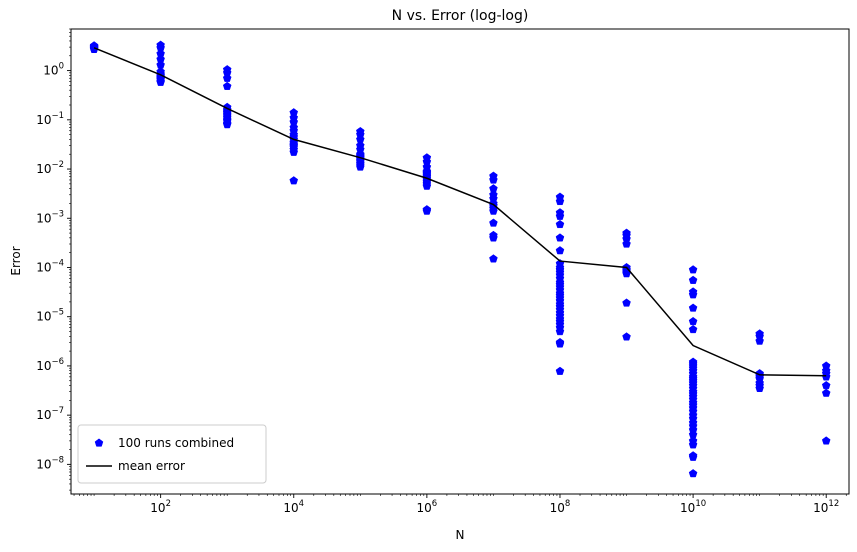 This screenshot has height=552, width=857. Describe the element at coordinates (301, 504) in the screenshot. I see `x-tick-exponent: 4` at that location.